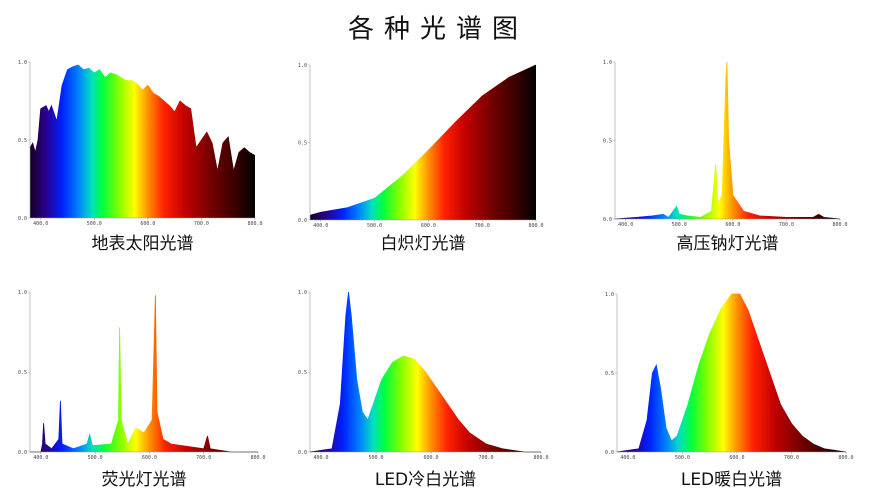 This screenshot has width=869, height=501. I want to click on chart-title: 地表太阳光谱, so click(143, 244).